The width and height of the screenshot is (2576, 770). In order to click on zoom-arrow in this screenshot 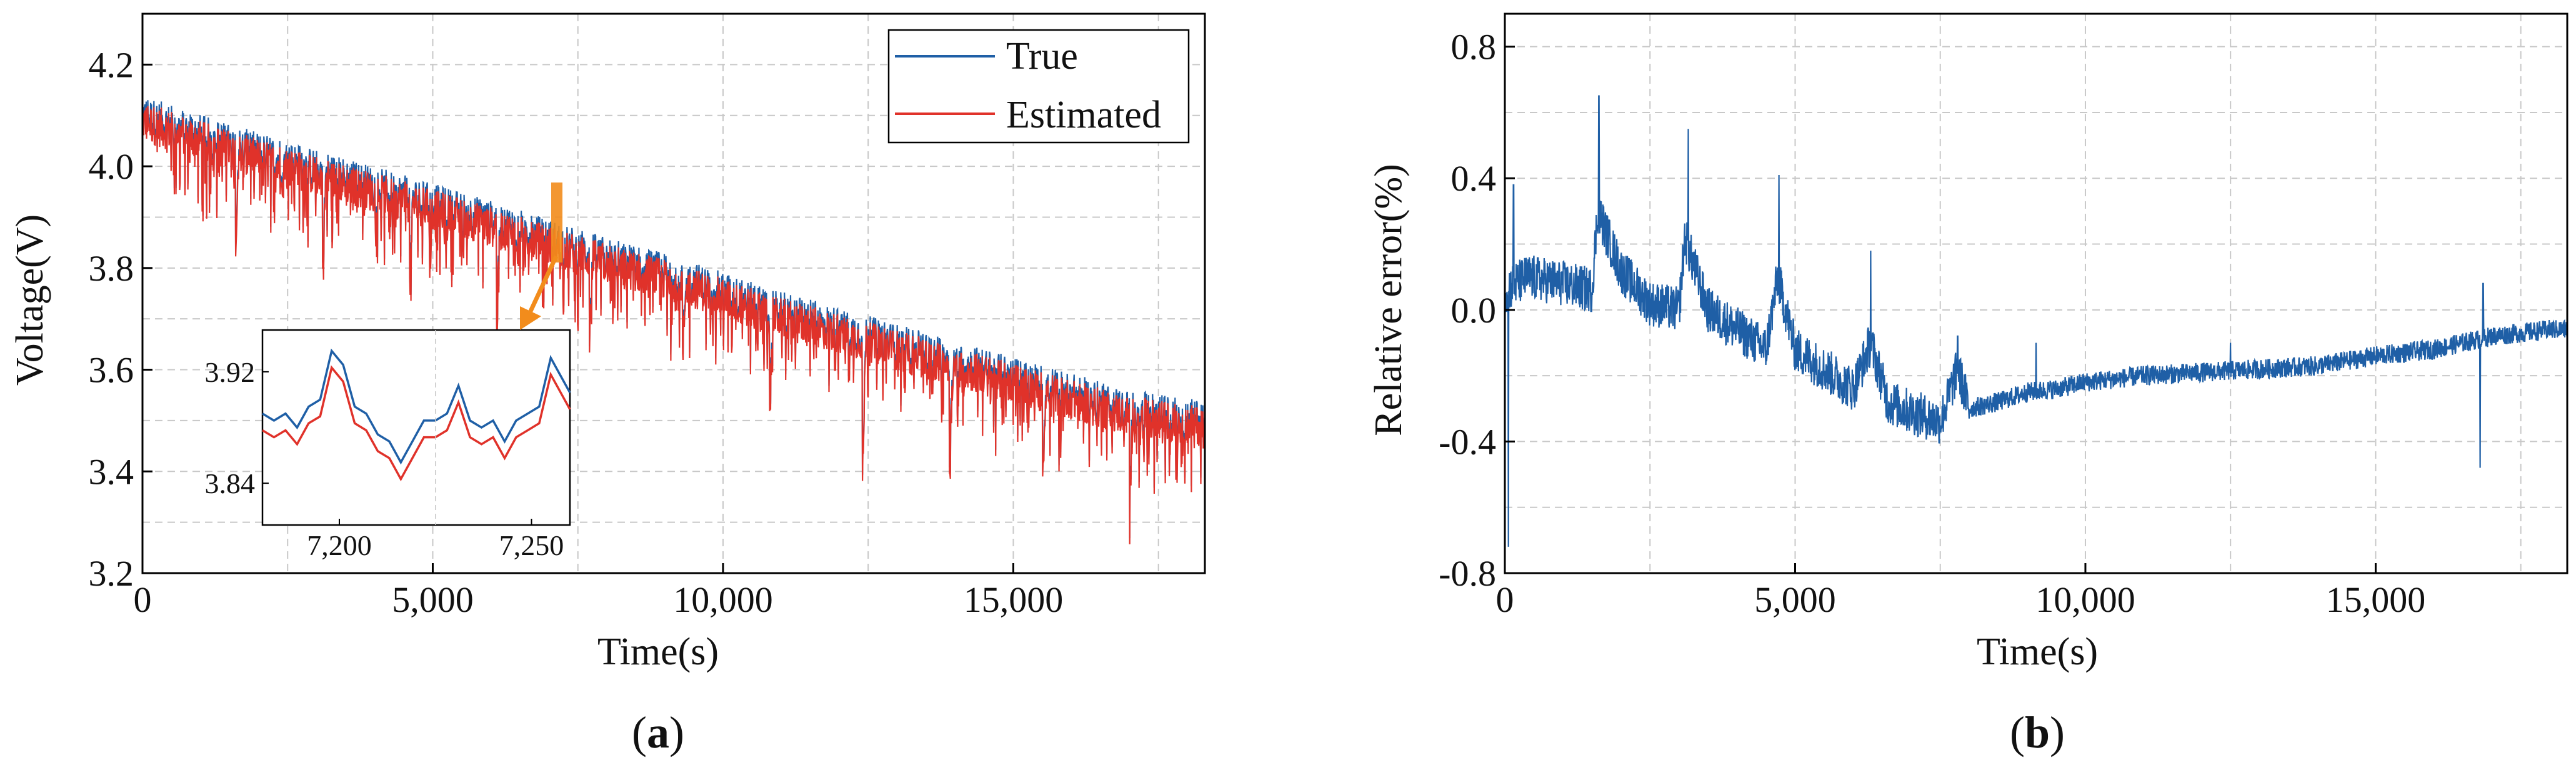, I will do `click(541, 256)`.